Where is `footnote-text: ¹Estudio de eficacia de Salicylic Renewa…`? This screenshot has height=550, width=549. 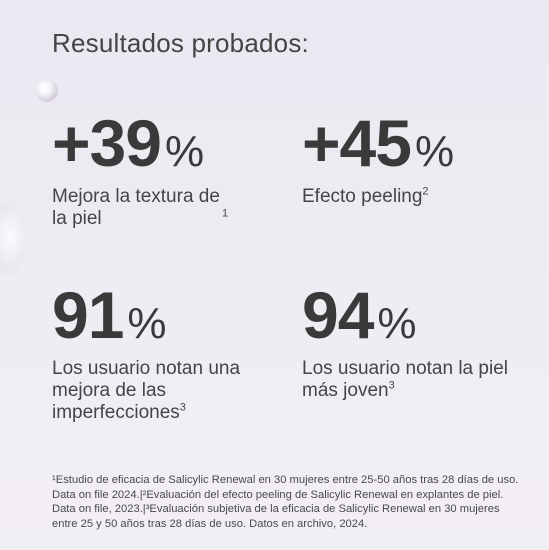 footnote-text: ¹Estudio de eficacia de Salicylic Renewa… is located at coordinates (285, 502).